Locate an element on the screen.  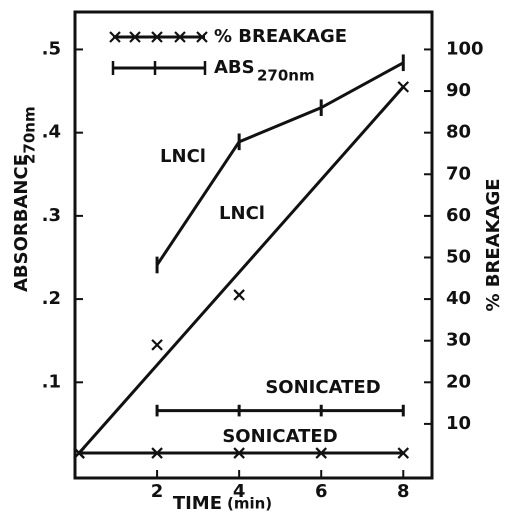
y2-tick-label: 60 is located at coordinates (458, 215).